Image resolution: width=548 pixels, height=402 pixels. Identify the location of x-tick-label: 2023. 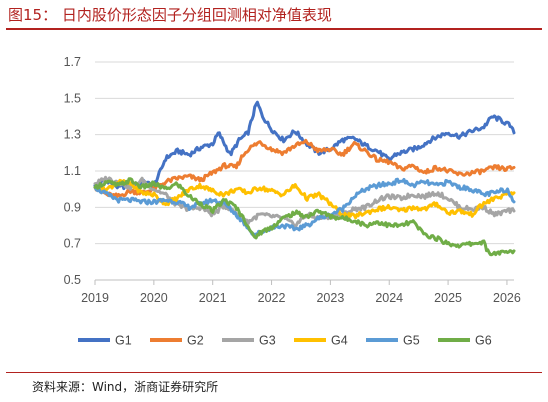
(330, 298).